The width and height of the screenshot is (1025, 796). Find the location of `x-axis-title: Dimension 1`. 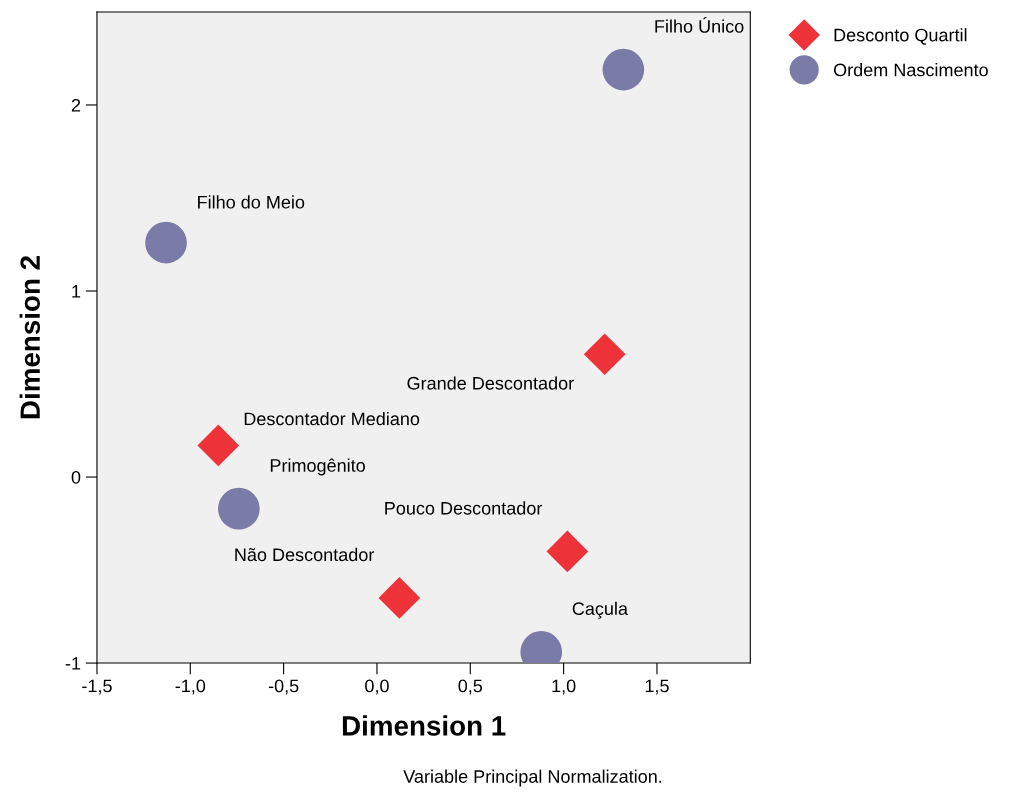

x-axis-title: Dimension 1 is located at coordinates (424, 725).